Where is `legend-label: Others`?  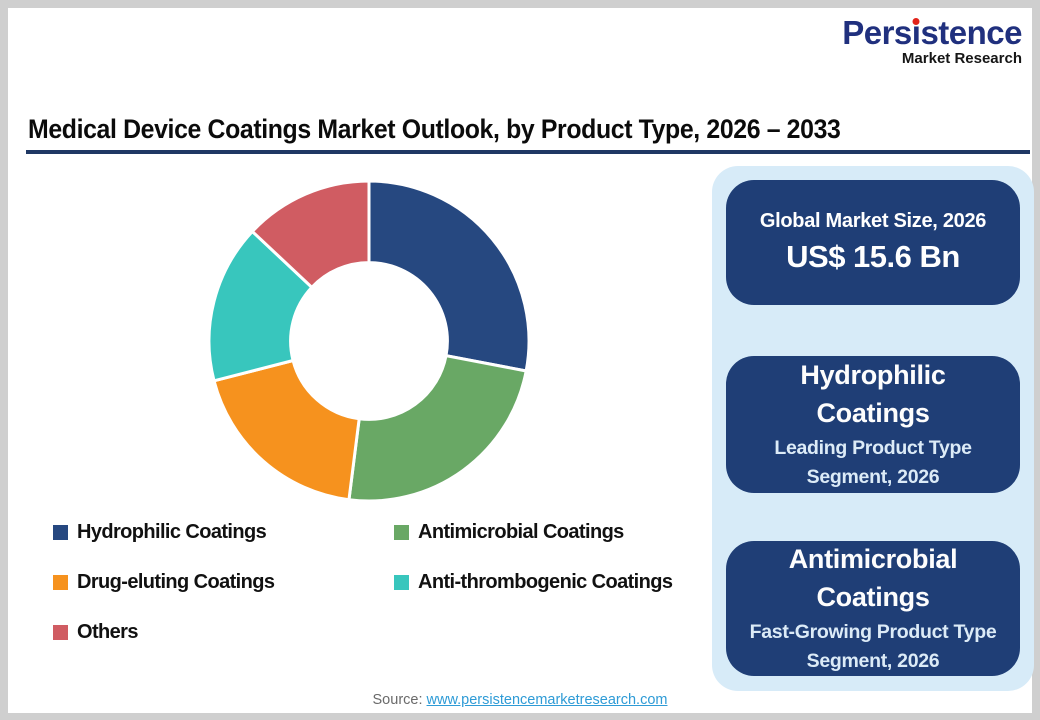 legend-label: Others is located at coordinates (107, 632).